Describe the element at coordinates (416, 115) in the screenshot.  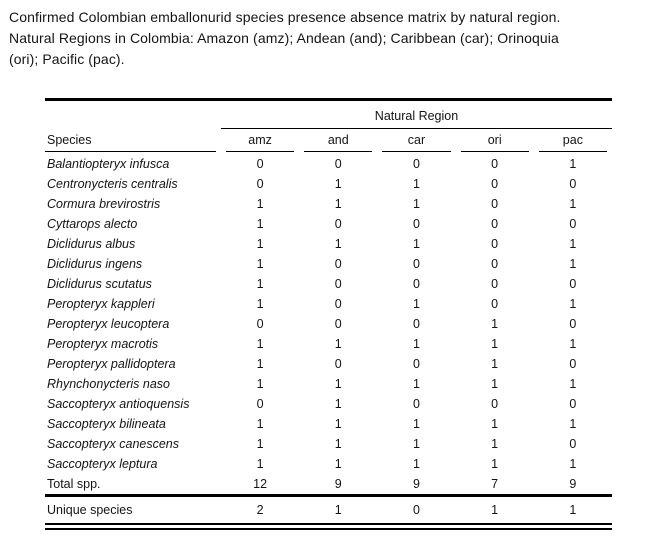
I see `natural-region-label: Natural Region` at that location.